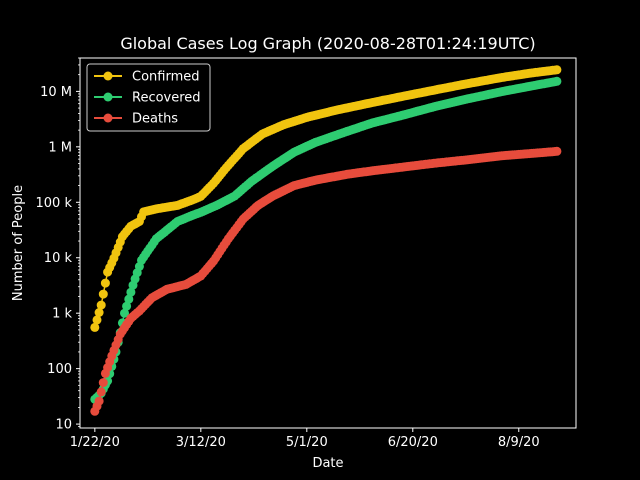 This screenshot has height=480, width=640. I want to click on y-tick-label: 1 M, so click(60, 147).